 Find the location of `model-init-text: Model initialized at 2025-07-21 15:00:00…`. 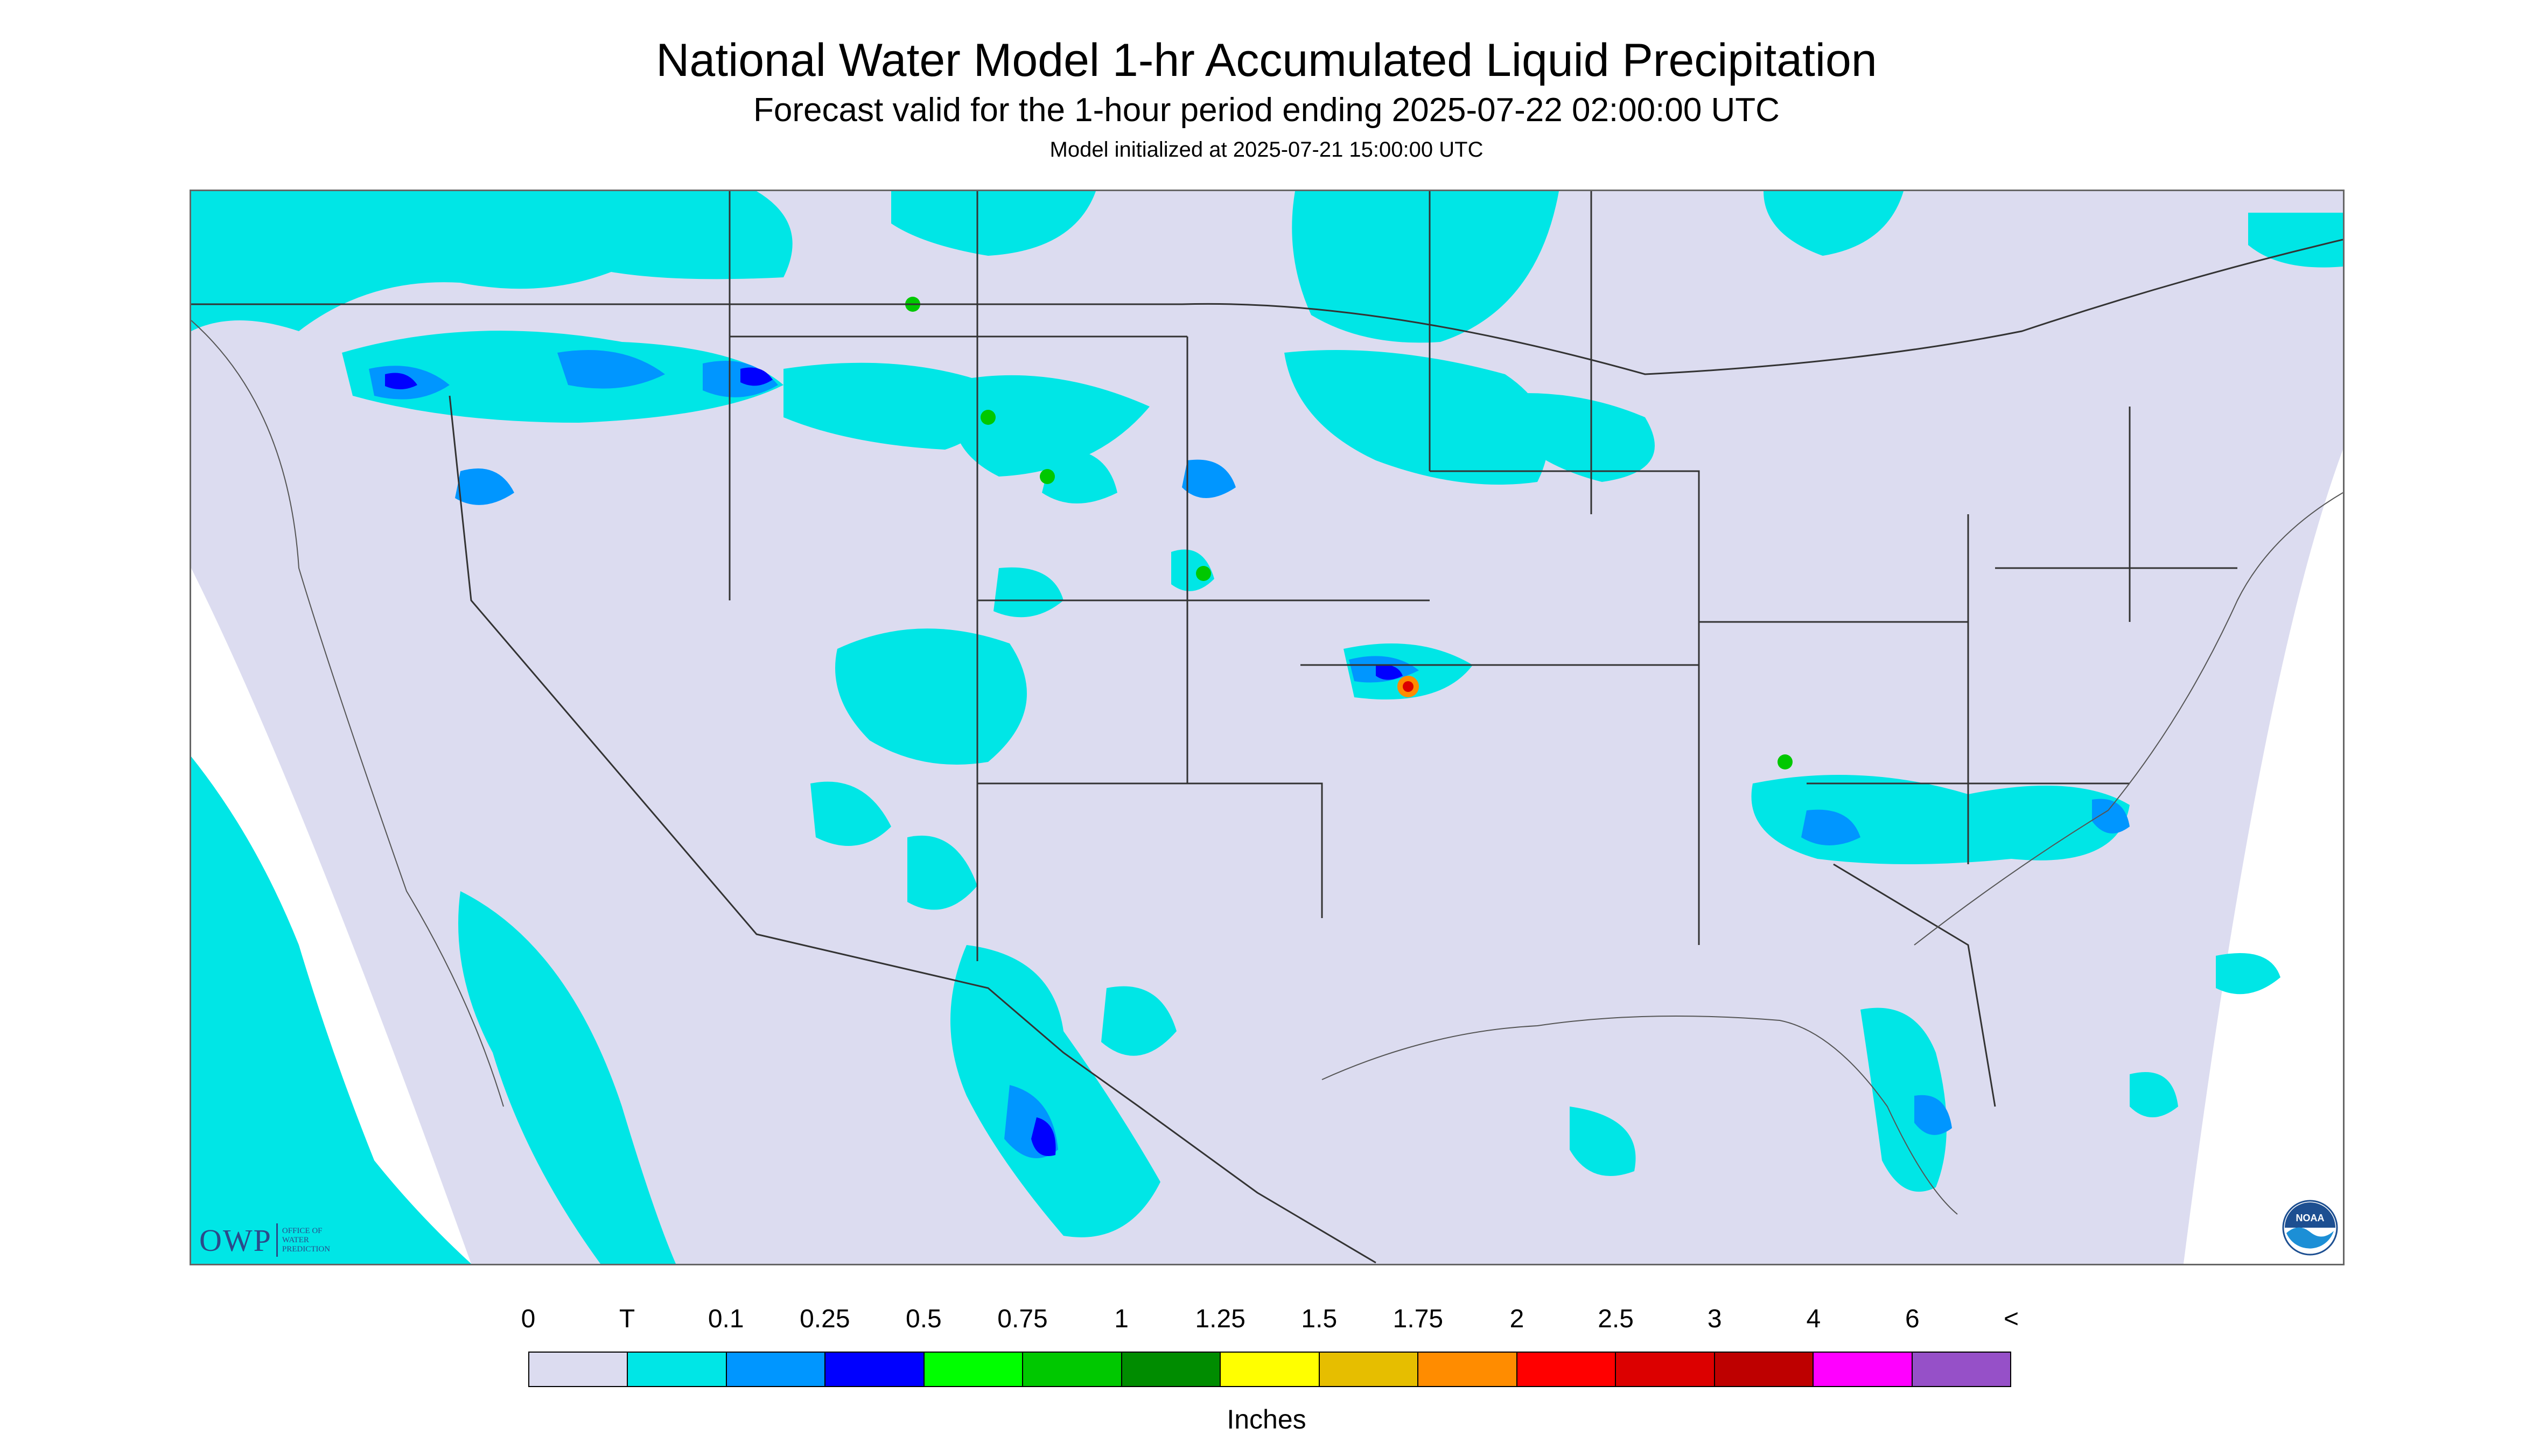

model-init-text: Model initialized at 2025-07-21 15:00:00… is located at coordinates (1266, 150).